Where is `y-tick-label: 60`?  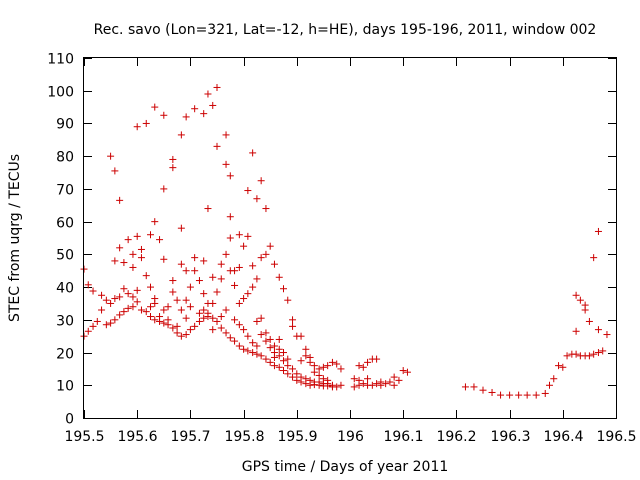 y-tick-label: 60 is located at coordinates (65, 224).